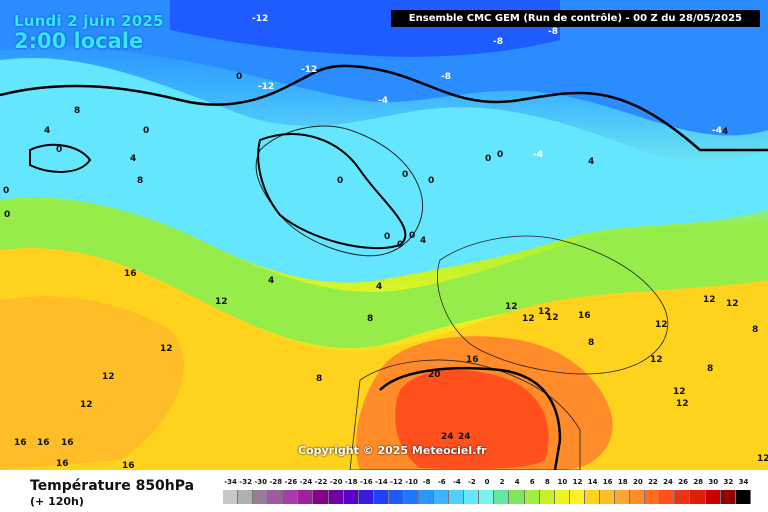 This screenshot has width=768, height=512. I want to click on legend-tick: 0, so click(487, 482).